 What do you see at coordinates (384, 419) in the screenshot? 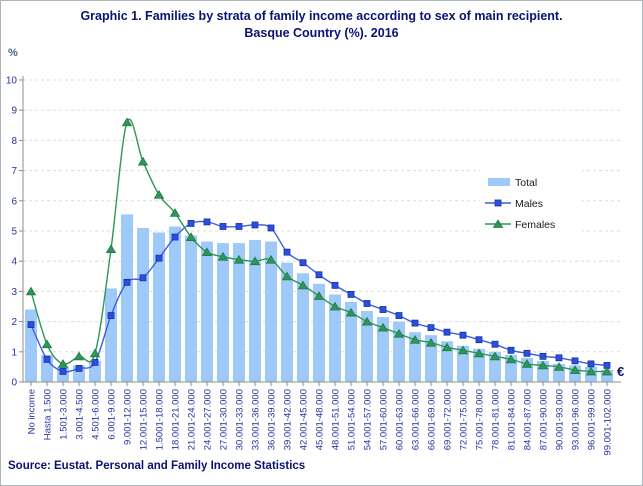
I see `x-tick-label: 57.001-60.000` at bounding box center [384, 419].